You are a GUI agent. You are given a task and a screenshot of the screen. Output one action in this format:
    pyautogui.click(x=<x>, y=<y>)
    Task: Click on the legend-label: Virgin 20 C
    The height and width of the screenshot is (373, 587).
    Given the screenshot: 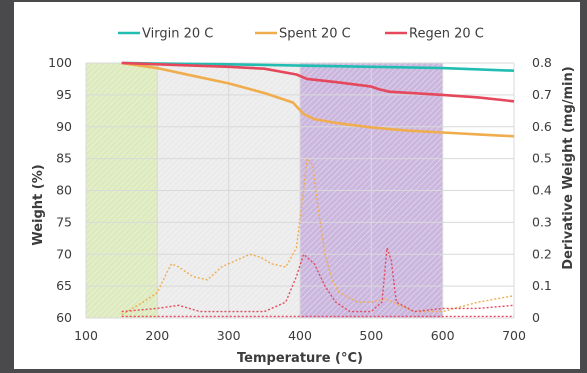 What is the action you would take?
    pyautogui.click(x=177, y=34)
    